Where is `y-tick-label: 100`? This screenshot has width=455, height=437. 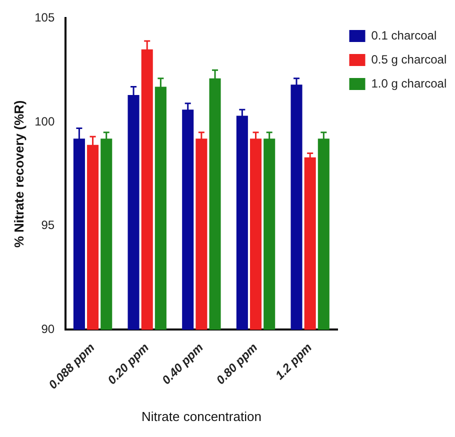 y-tick-label: 100 is located at coordinates (44, 121).